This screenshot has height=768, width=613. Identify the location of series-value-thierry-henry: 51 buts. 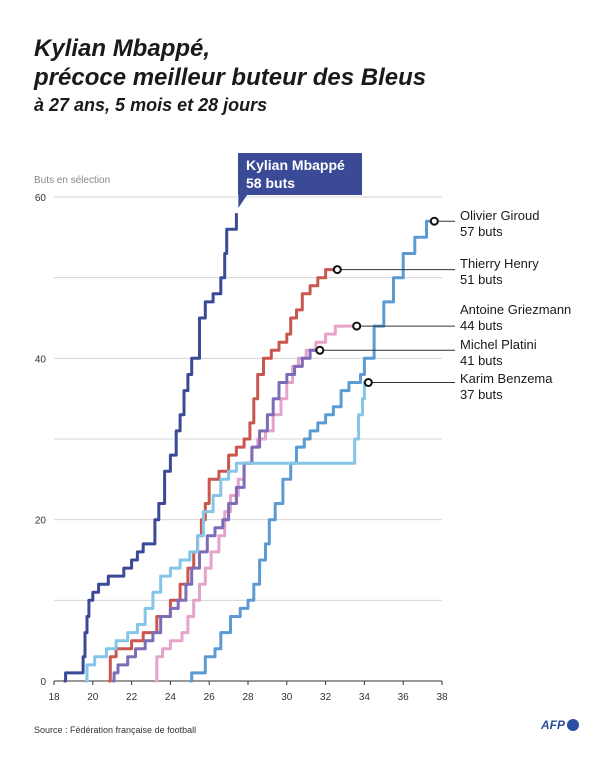
(481, 279).